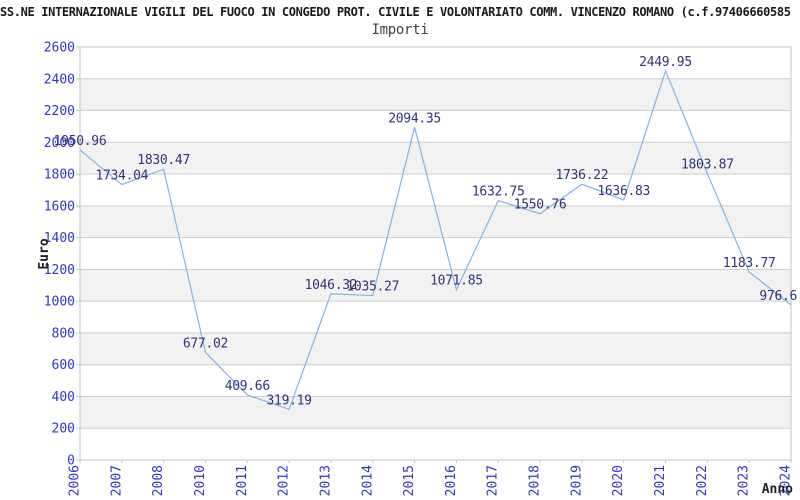 This screenshot has height=500, width=800. What do you see at coordinates (582, 175) in the screenshot?
I see `point-value-label: 1736.22` at bounding box center [582, 175].